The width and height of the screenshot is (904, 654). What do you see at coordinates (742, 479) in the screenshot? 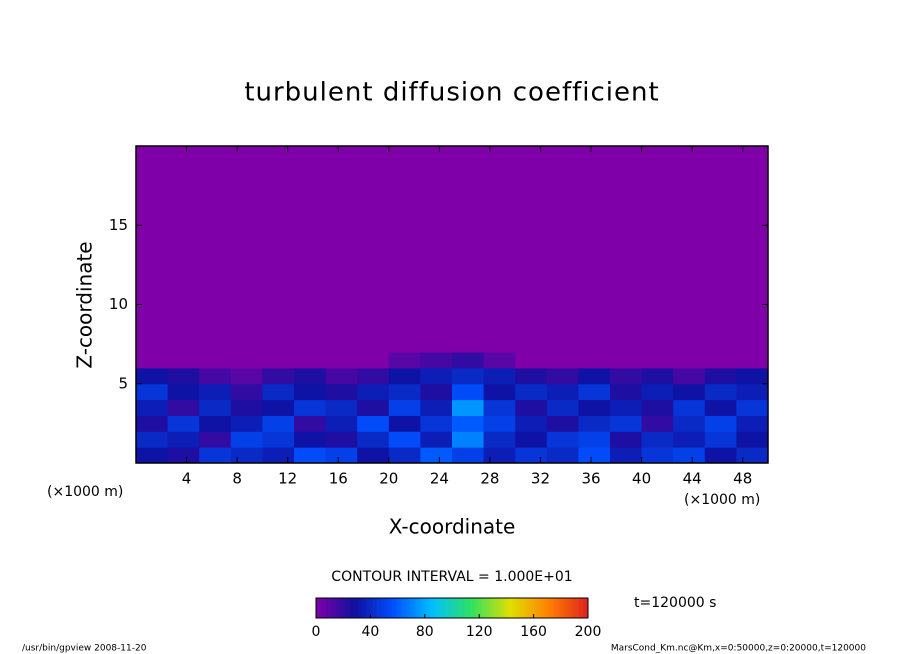
I see `x-tick-label: 48` at bounding box center [742, 479].